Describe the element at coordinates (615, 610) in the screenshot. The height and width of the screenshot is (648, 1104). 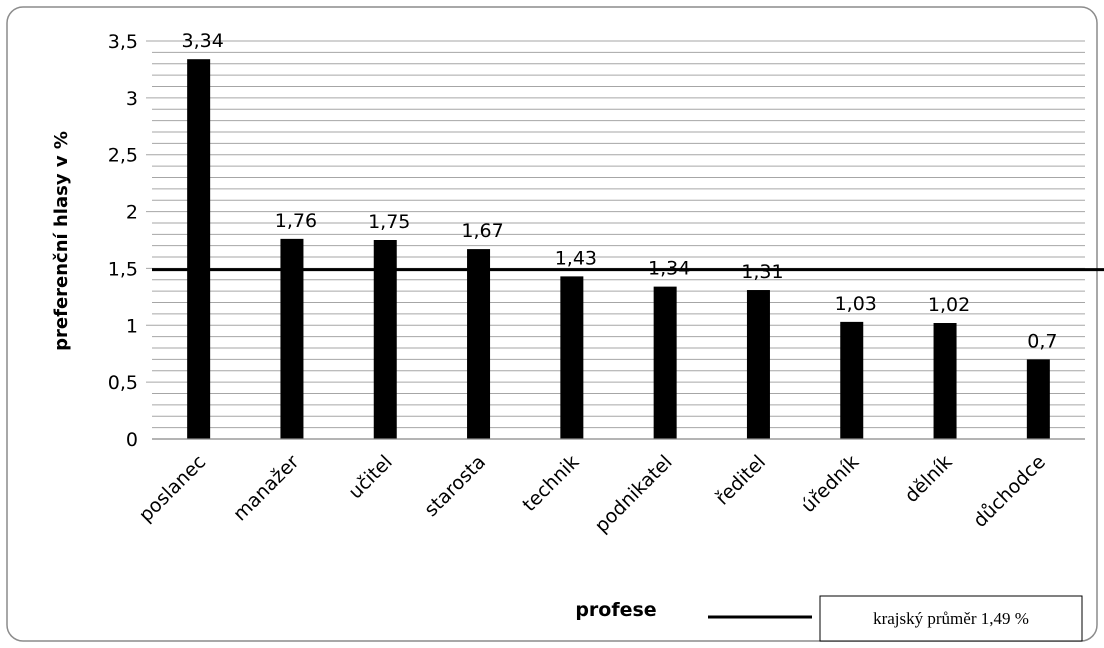
I see `x-axis-title: profese` at that location.